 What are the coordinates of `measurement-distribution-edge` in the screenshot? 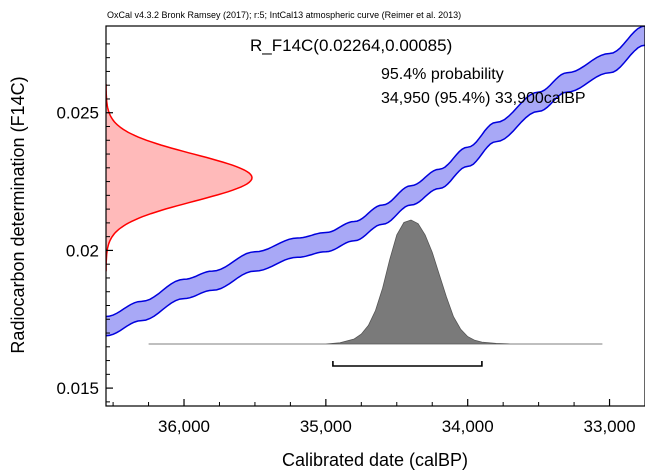 It's located at (179, 178).